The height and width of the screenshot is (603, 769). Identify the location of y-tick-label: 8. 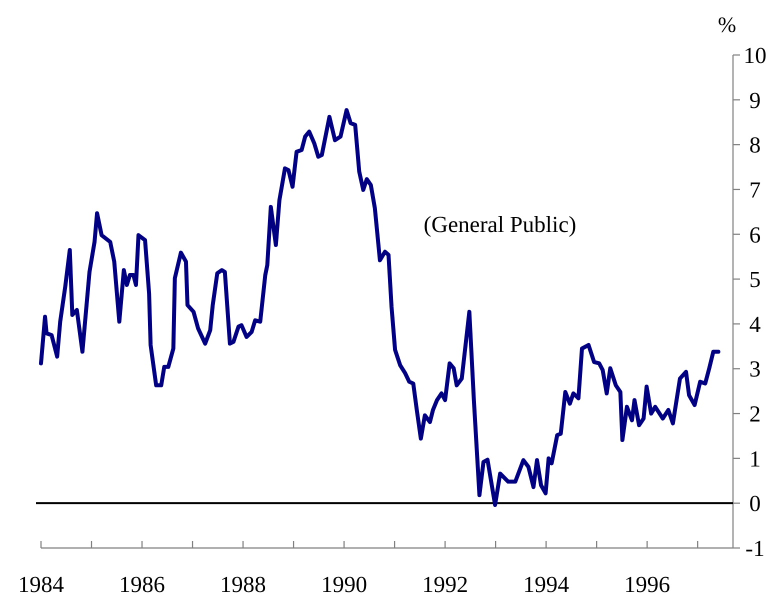
(755, 145).